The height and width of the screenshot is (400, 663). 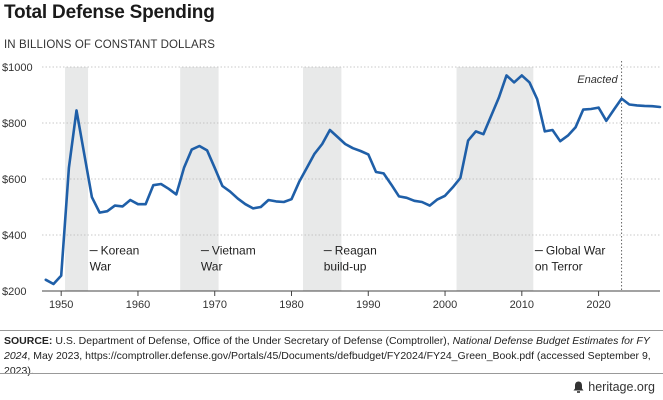 What do you see at coordinates (17, 68) in the screenshot?
I see `y-tick-label: $1000` at bounding box center [17, 68].